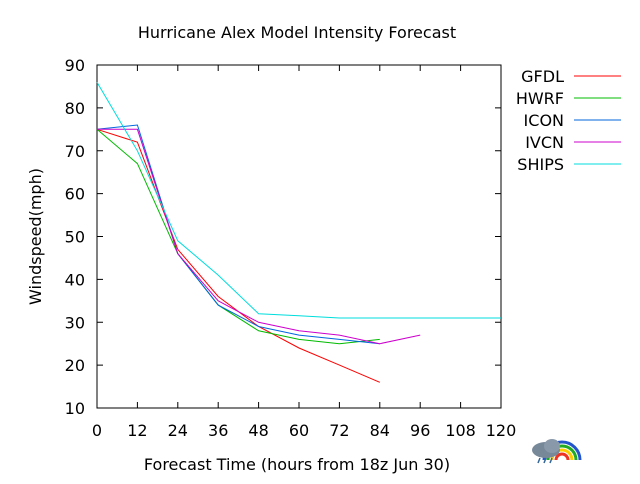  I want to click on x-tick-label: 0, so click(97, 430).